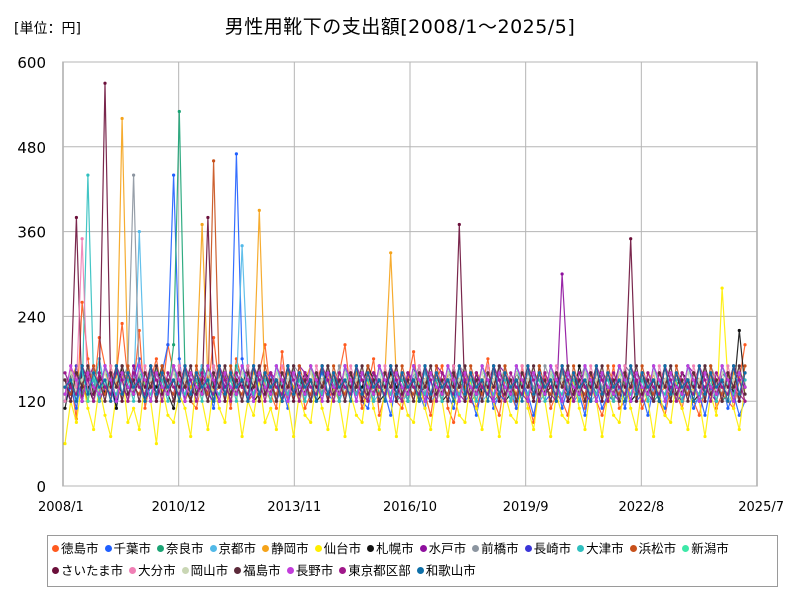 The width and height of the screenshot is (800, 600). I want to click on legend-label: 岡山市, so click(209, 570).